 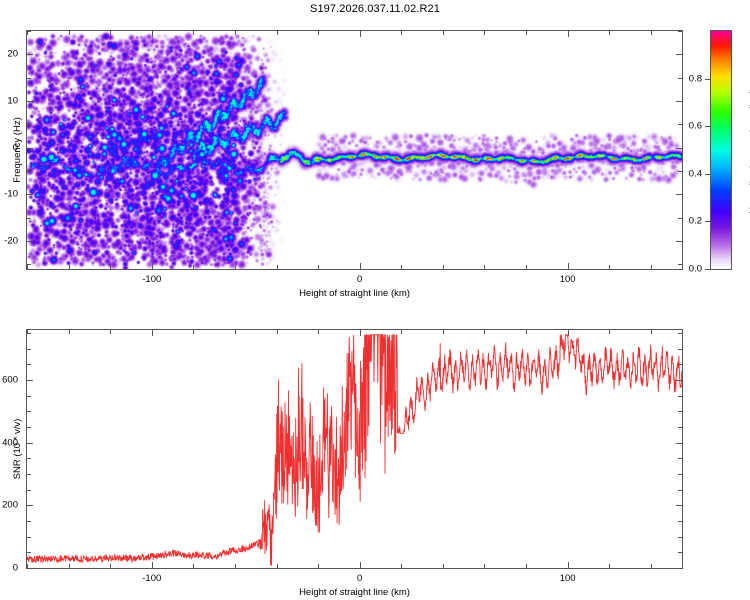 I want to click on colorbar-tick-label: 0.2, so click(x=695, y=221).